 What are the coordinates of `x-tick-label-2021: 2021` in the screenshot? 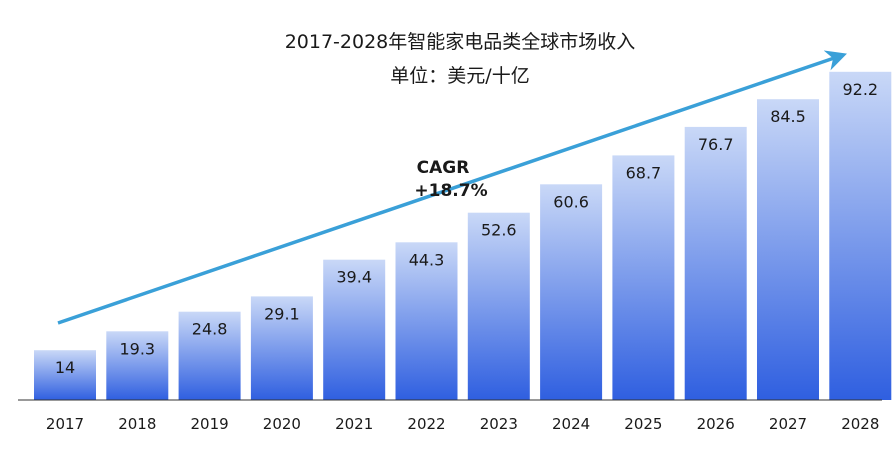 It's located at (354, 424).